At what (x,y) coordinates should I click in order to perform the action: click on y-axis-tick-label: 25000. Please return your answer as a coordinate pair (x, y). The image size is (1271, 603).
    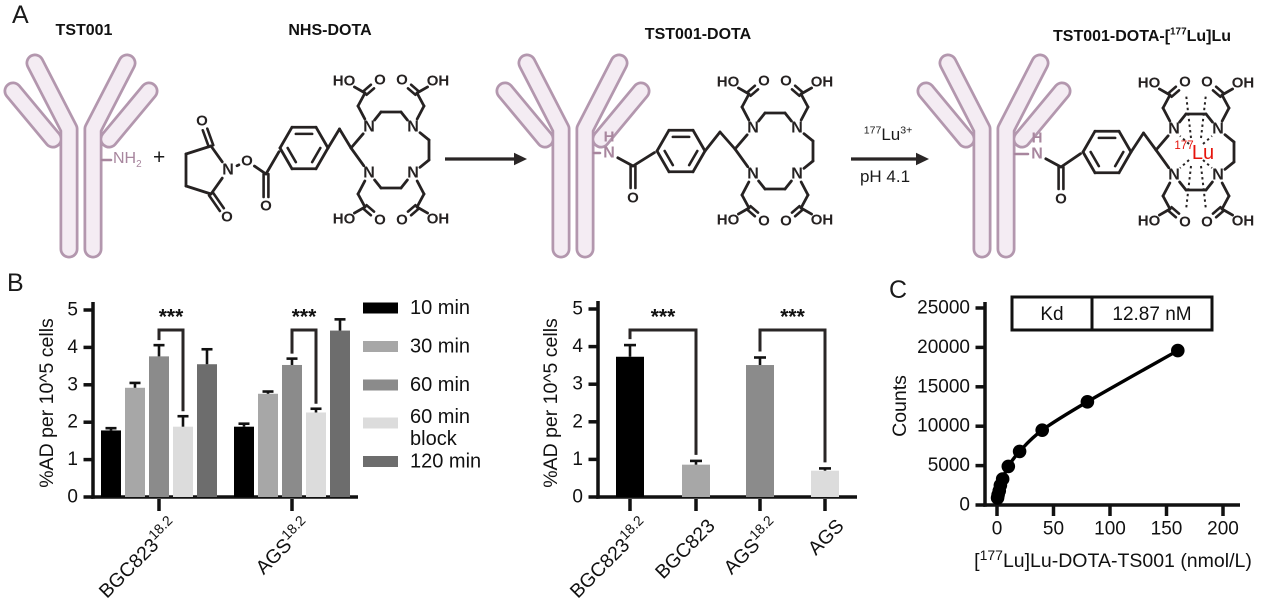
    Looking at the image, I should click on (943, 308).